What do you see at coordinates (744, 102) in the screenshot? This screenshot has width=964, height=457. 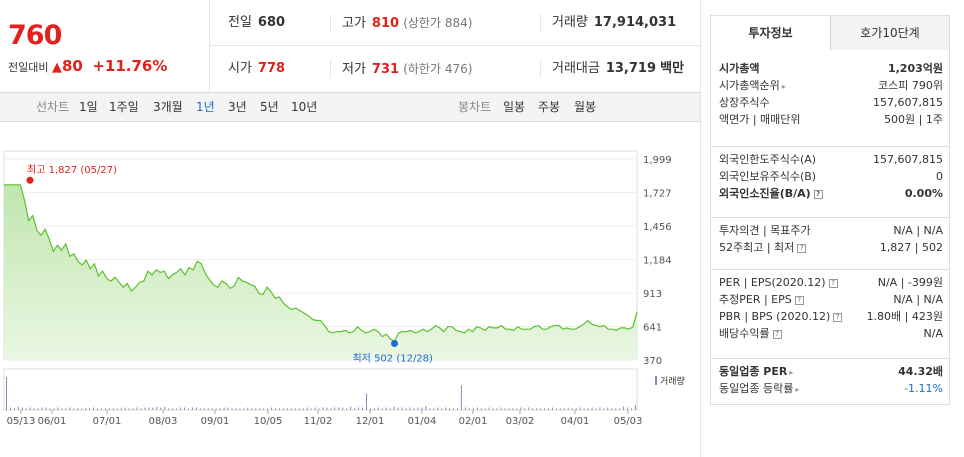 I see `info-label: 상장주식수` at bounding box center [744, 102].